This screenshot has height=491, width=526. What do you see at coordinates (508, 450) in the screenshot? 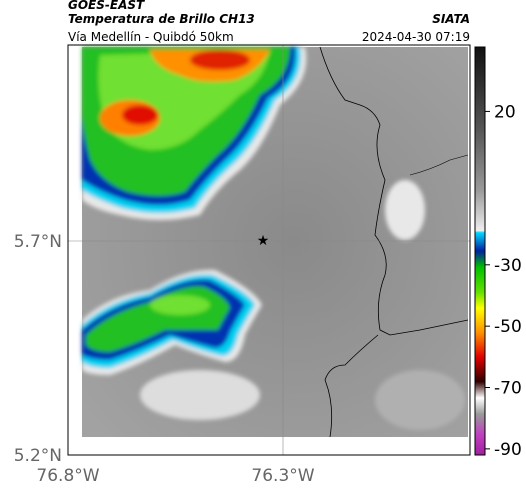
I see `colorbar-tick-label: -90` at bounding box center [508, 450].